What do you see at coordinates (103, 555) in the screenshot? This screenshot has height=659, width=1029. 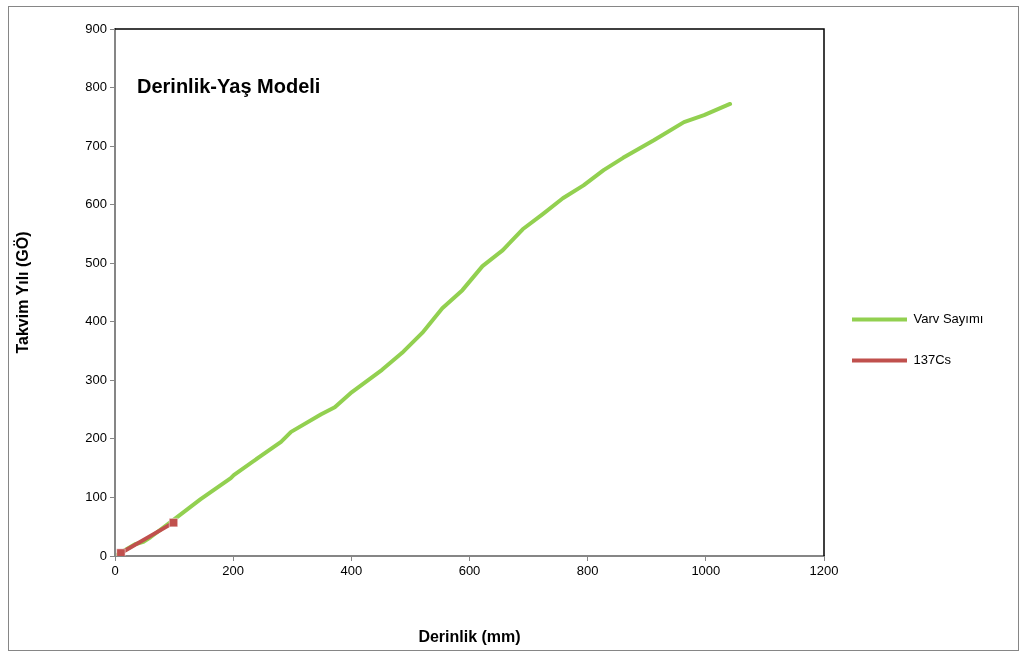 I see `y-tick-label: 0` at bounding box center [103, 555].